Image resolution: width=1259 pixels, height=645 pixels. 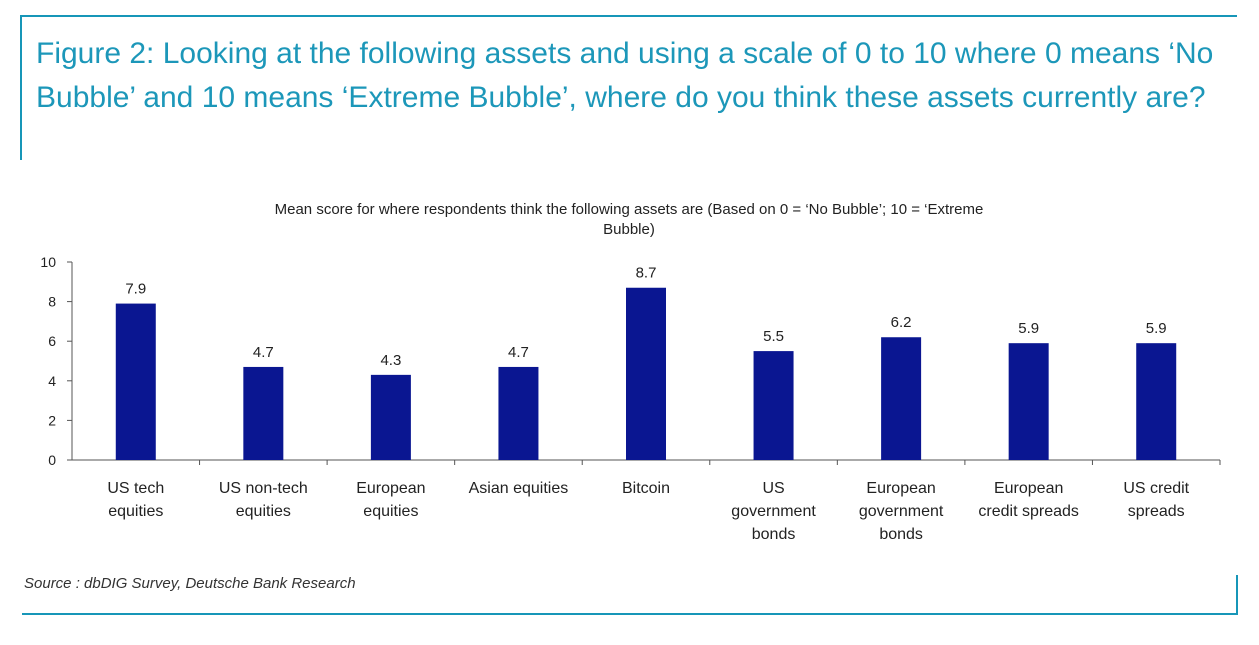 What do you see at coordinates (1237, 595) in the screenshot?
I see `frame-right-rule` at bounding box center [1237, 595].